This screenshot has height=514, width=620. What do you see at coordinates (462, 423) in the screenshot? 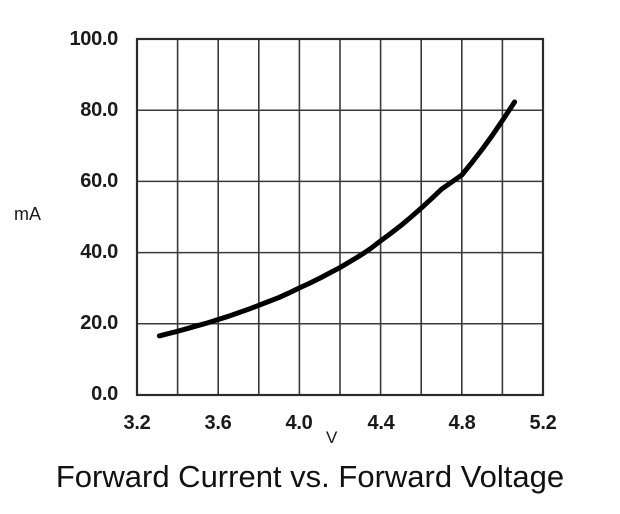
I see `x-tick-label-4-8: 4.8` at bounding box center [462, 423].